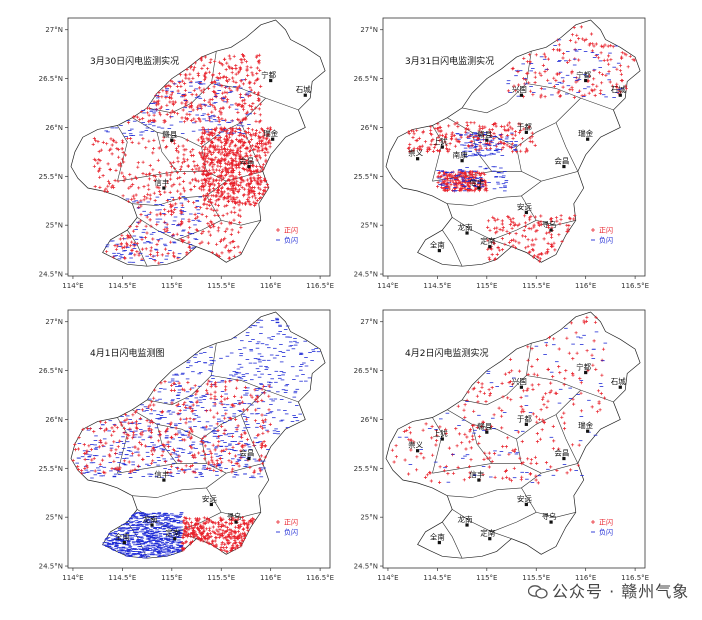 The width and height of the screenshot is (702, 620). I want to click on y-tick-label: 25.5°N, so click(51, 469).